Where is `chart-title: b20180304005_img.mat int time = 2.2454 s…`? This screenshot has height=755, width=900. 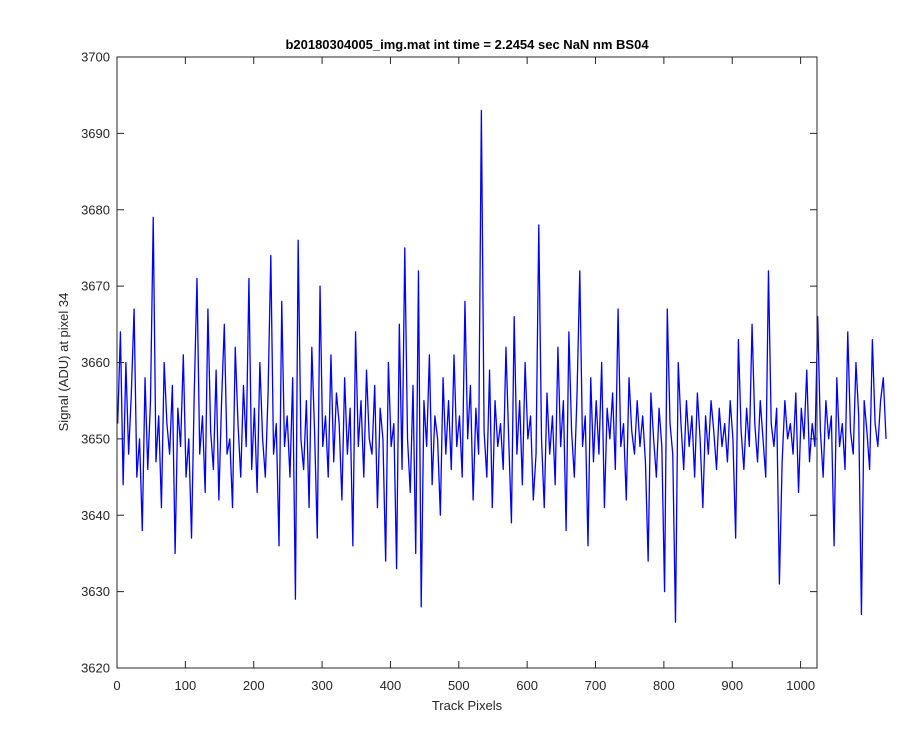 chart-title: b20180304005_img.mat int time = 2.2454 s… is located at coordinates (467, 44).